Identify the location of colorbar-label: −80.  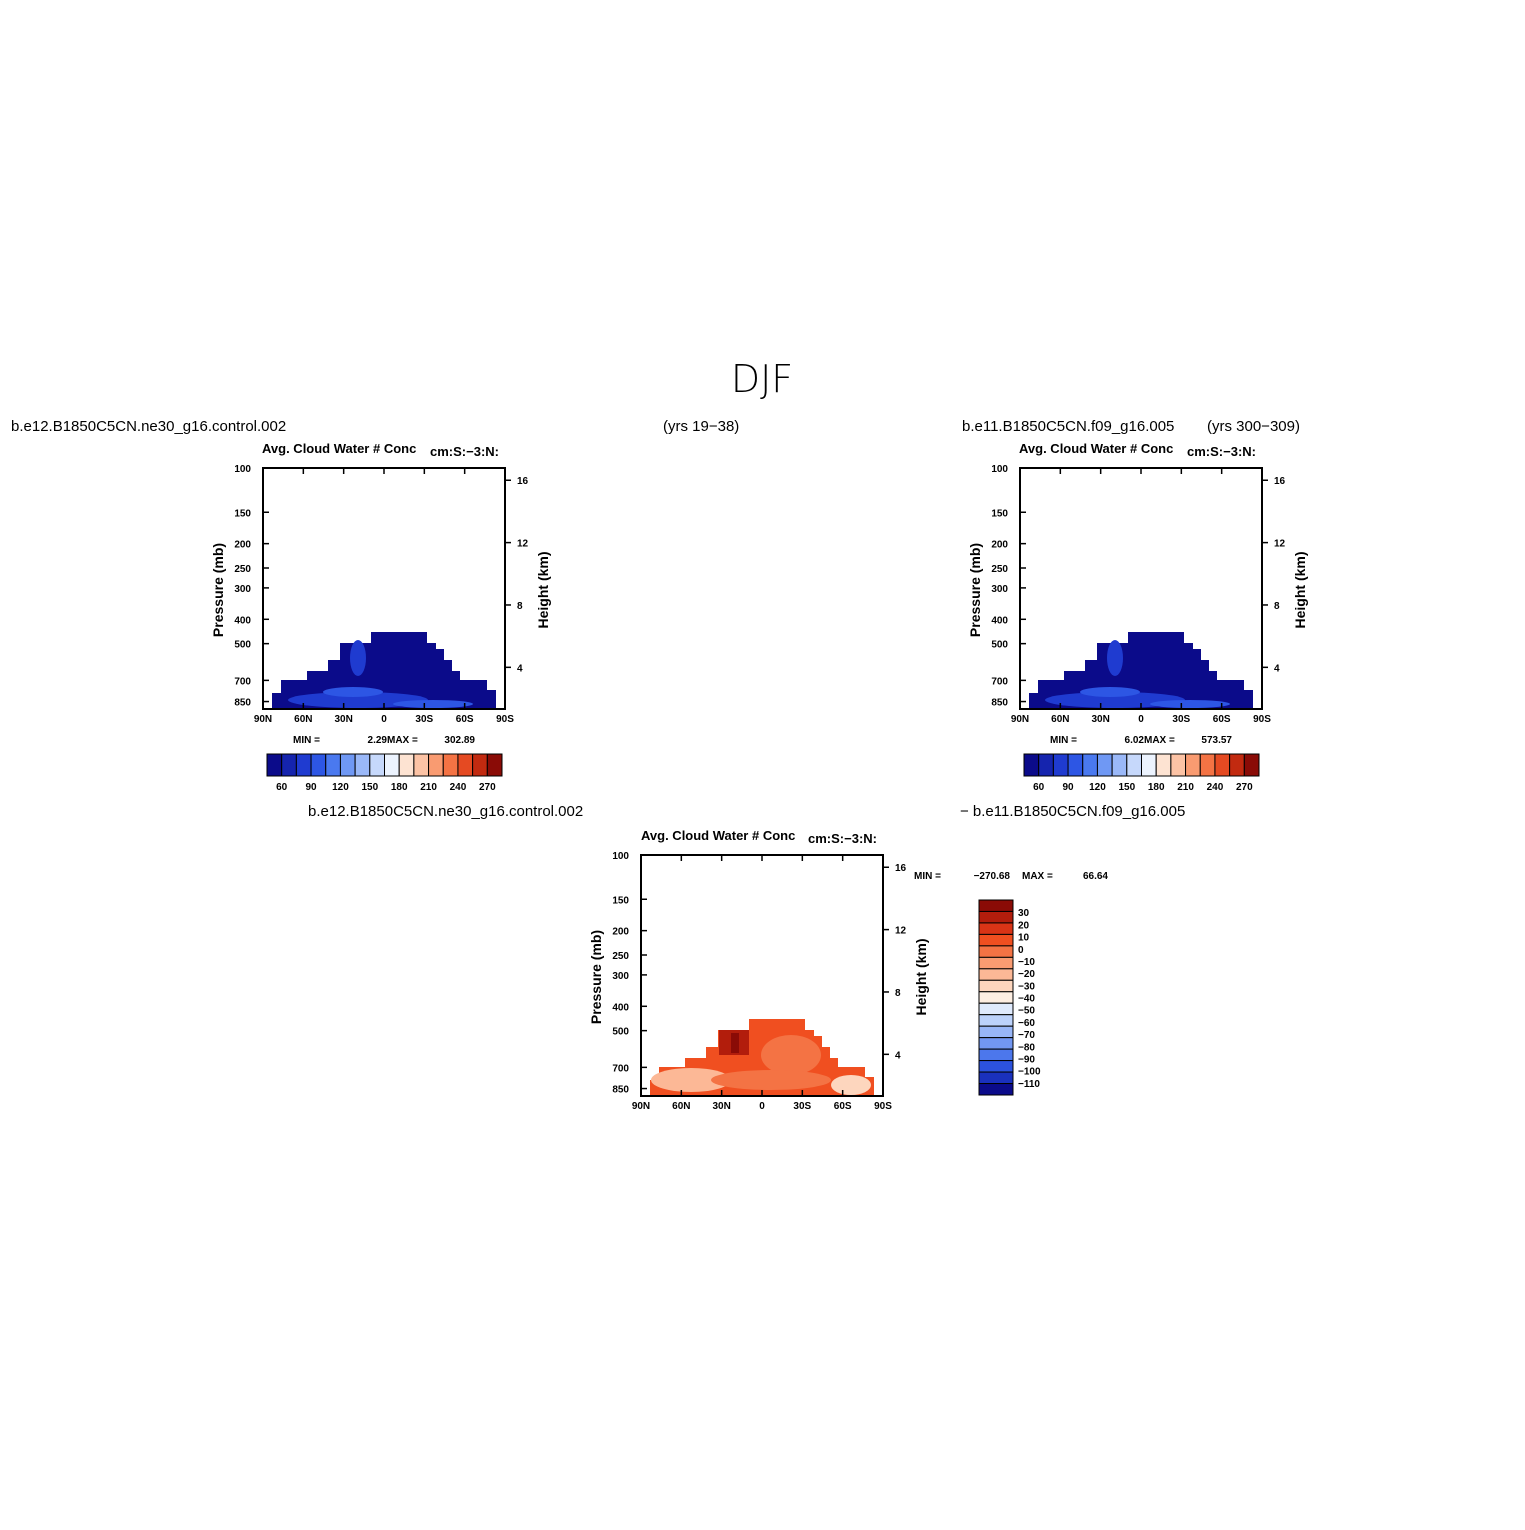
(1026, 1047).